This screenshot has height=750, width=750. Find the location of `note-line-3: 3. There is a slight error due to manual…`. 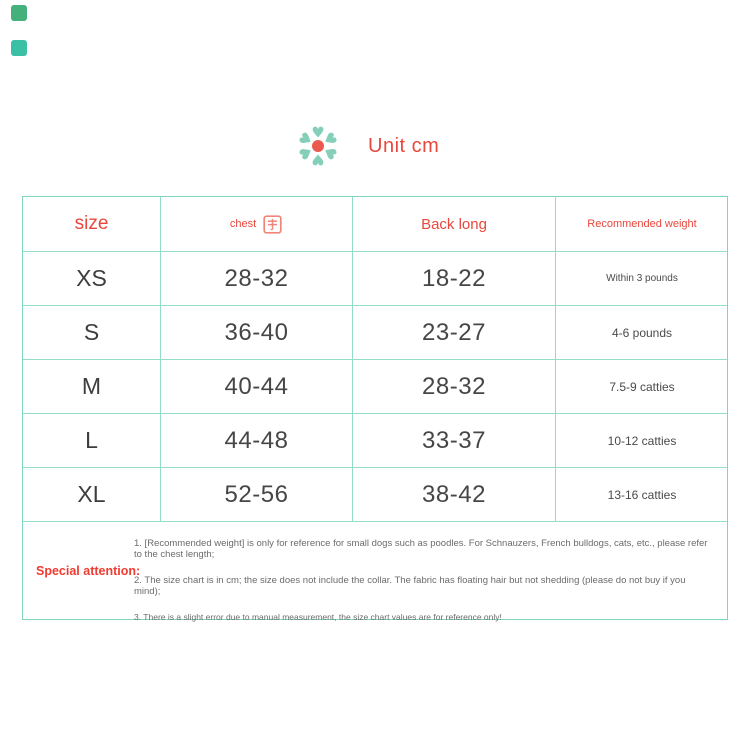

note-line-3: 3. There is a slight error due to manual… is located at coordinates (318, 617).